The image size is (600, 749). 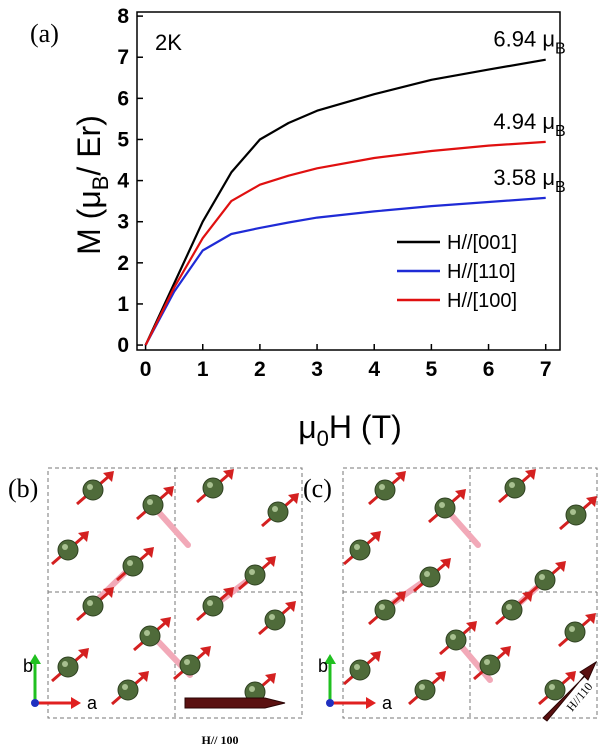 I want to click on x-tick-label: 4, so click(x=374, y=369).